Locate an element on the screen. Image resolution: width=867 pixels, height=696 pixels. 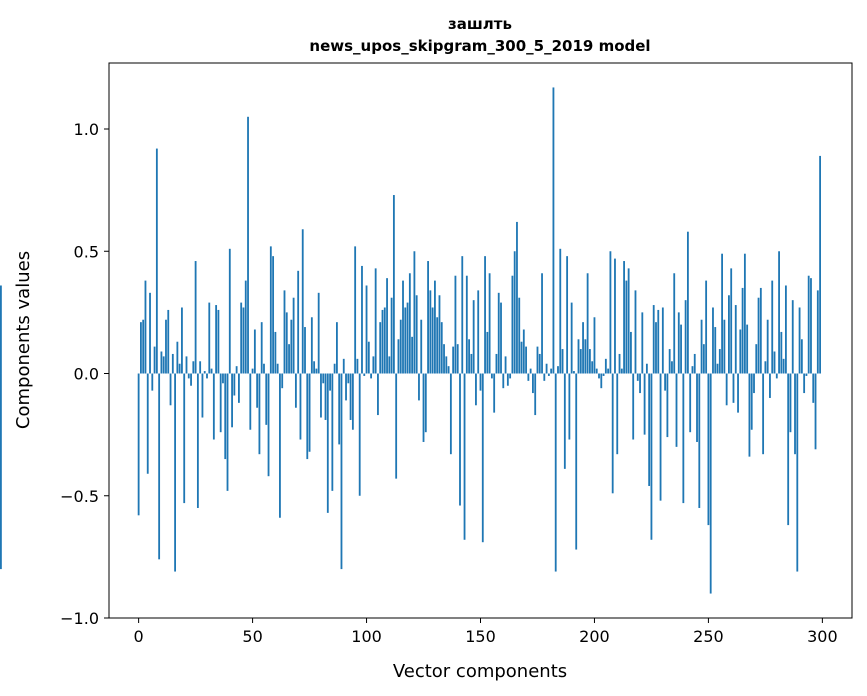
y-tick-label: 0.0 is located at coordinates (86, 374).